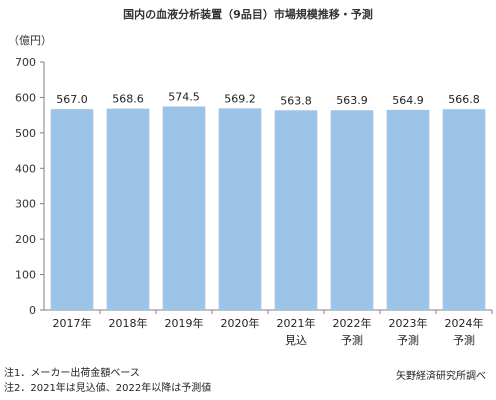 The width and height of the screenshot is (496, 400). I want to click on bar-value-label: 563.9, so click(352, 100).